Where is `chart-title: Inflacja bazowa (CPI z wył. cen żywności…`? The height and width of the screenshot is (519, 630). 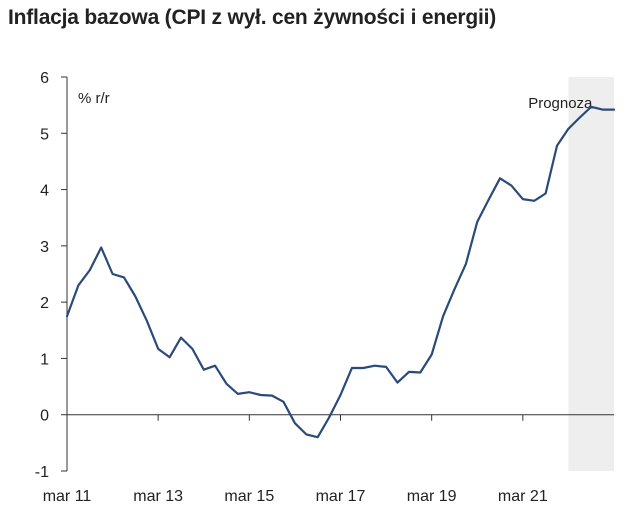 chart-title: Inflacja bazowa (CPI z wył. cen żywności… is located at coordinates (252, 17).